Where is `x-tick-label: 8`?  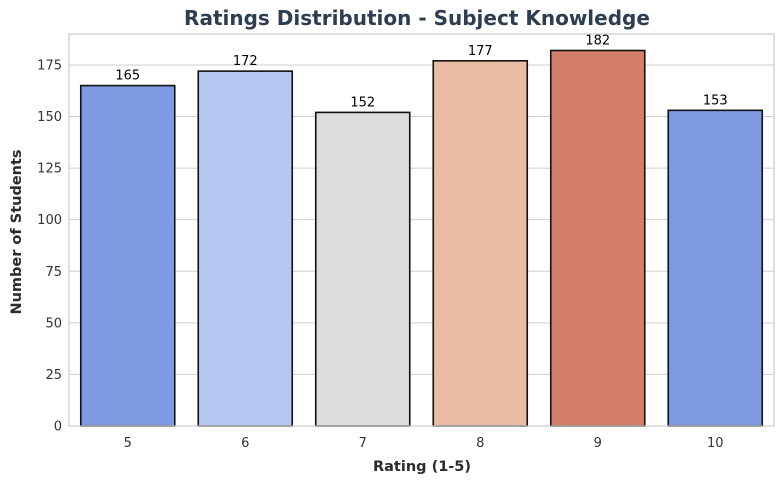
x-tick-label: 8 is located at coordinates (480, 443).